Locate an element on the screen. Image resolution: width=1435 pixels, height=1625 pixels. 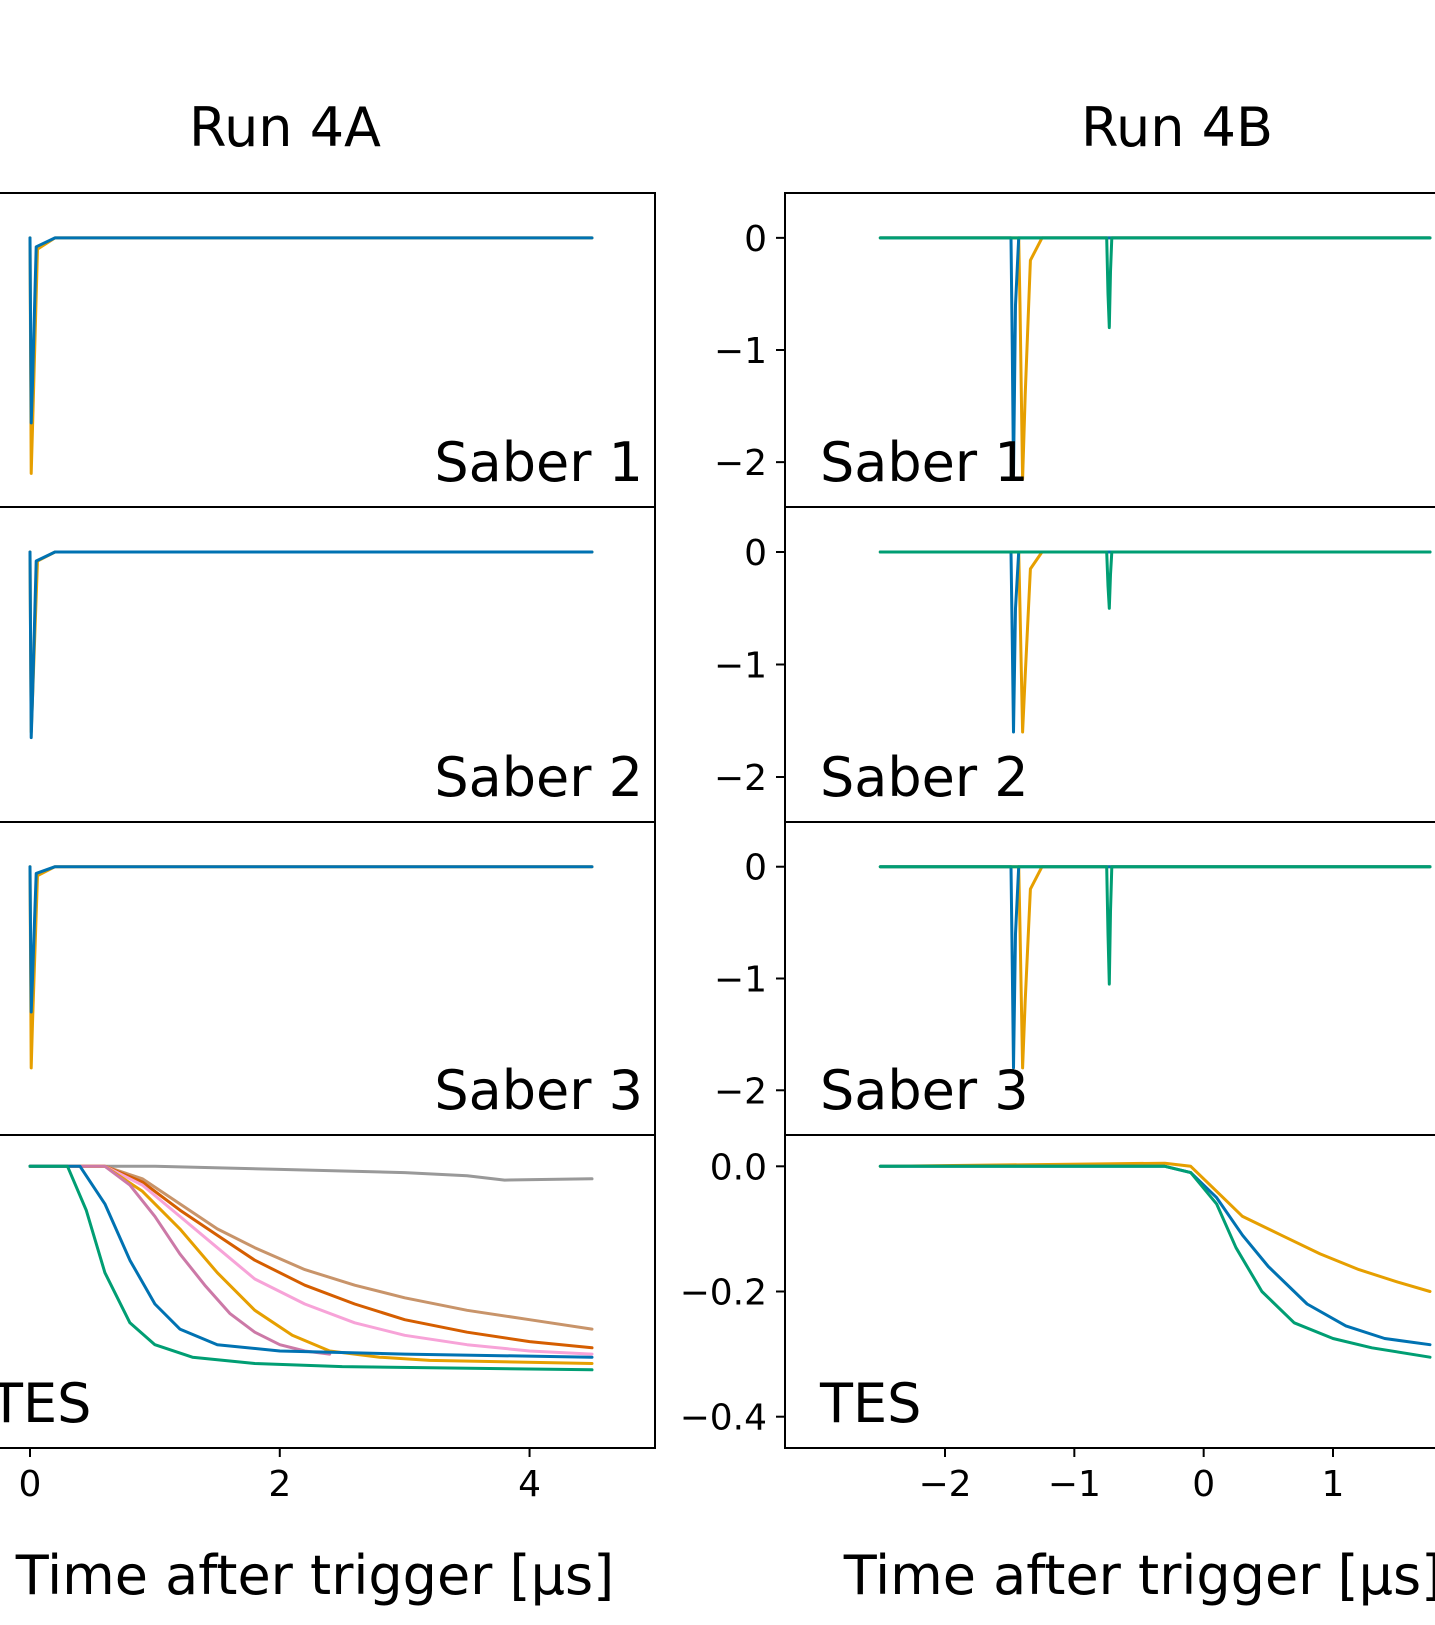
y-tick-label: 0.0 is located at coordinates (738, 1167).